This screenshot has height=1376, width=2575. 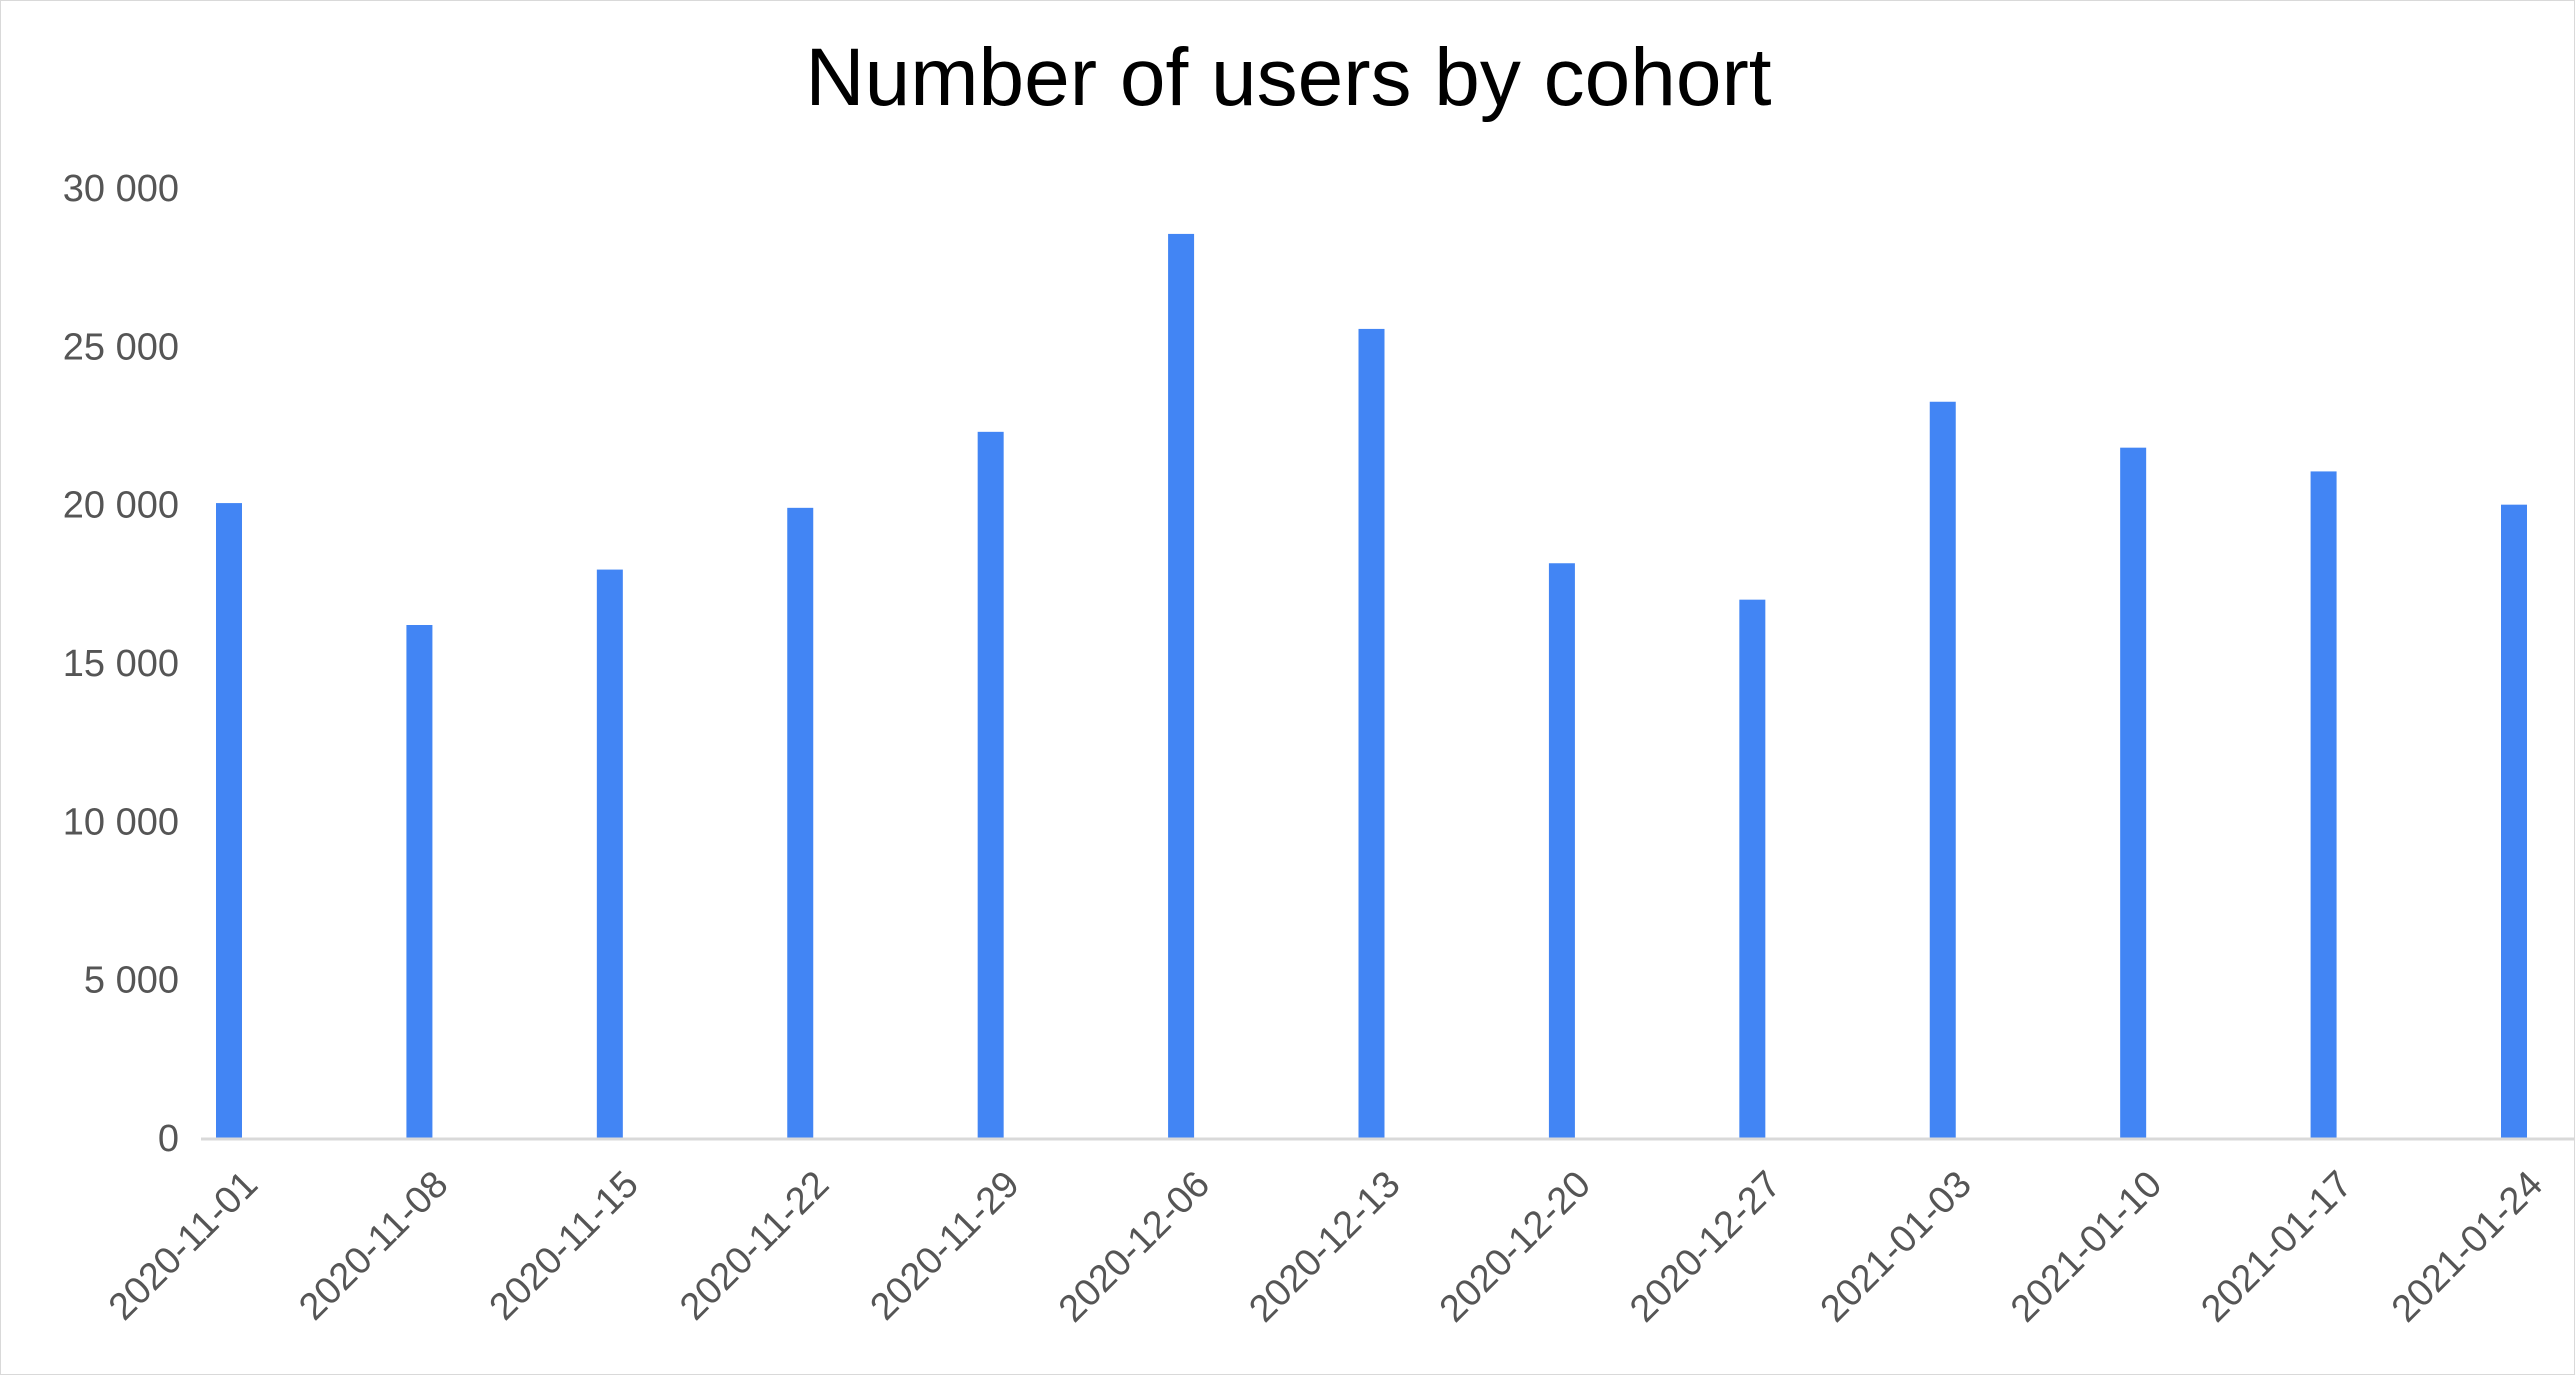 I want to click on y-tick-label: 5 000, so click(x=131, y=981).